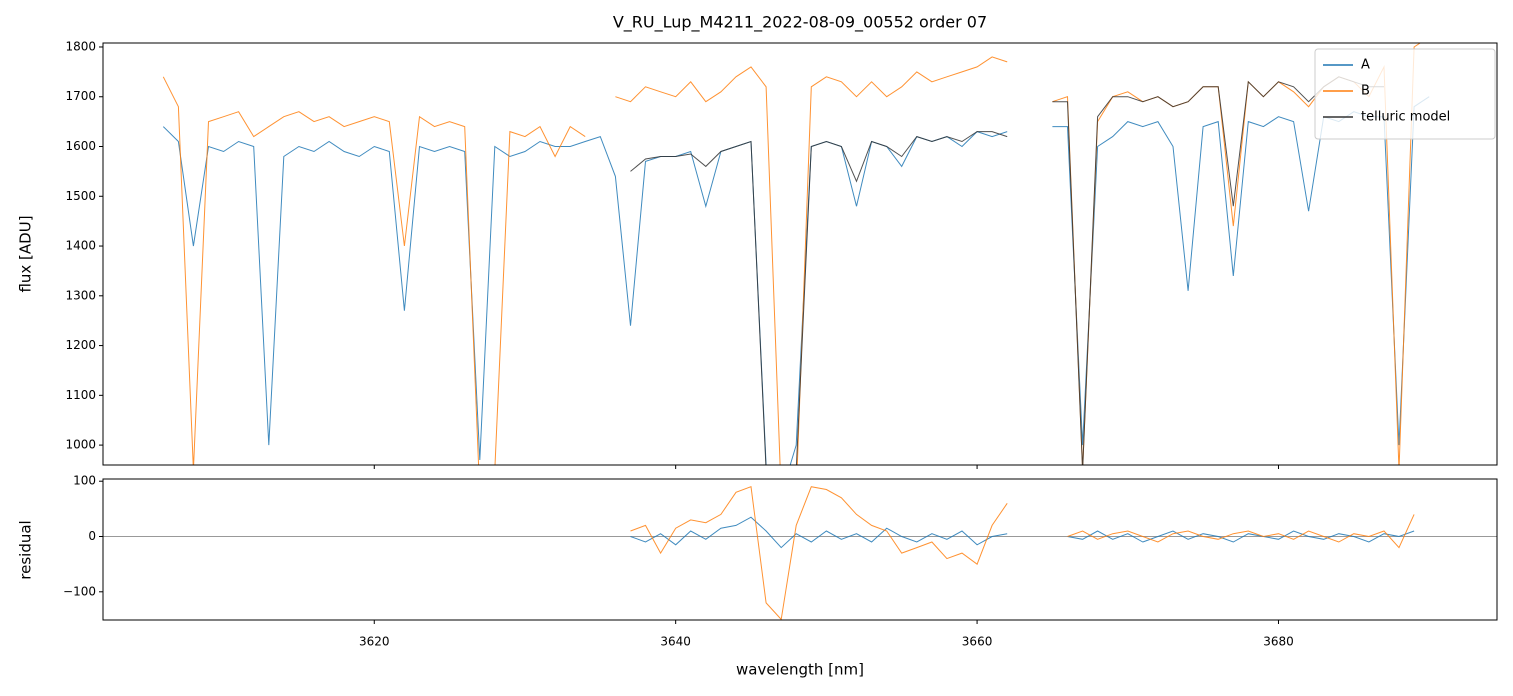  What do you see at coordinates (80, 196) in the screenshot?
I see `y-tick-label: 1500` at bounding box center [80, 196].